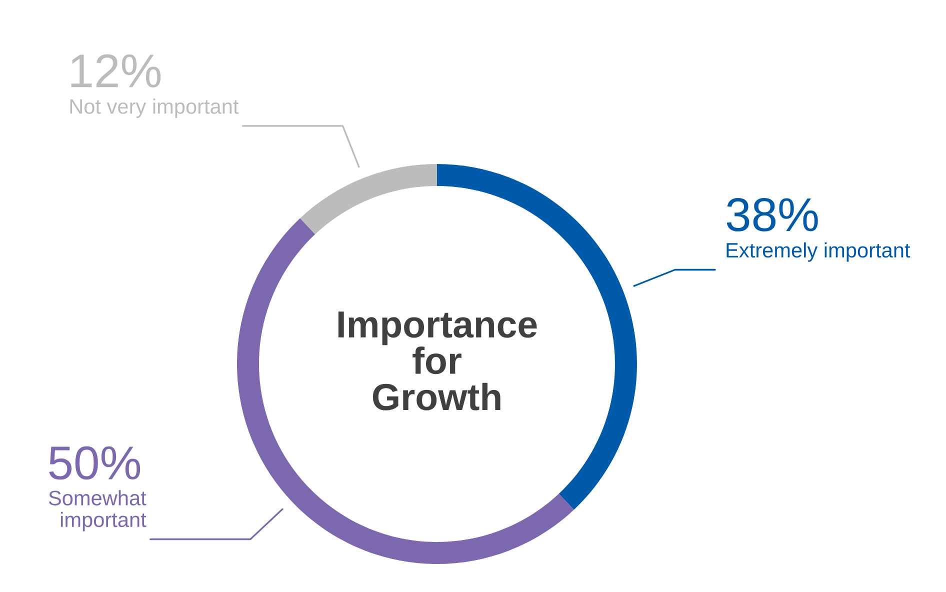  Describe the element at coordinates (94, 463) in the screenshot. I see `data-label: 50%` at that location.